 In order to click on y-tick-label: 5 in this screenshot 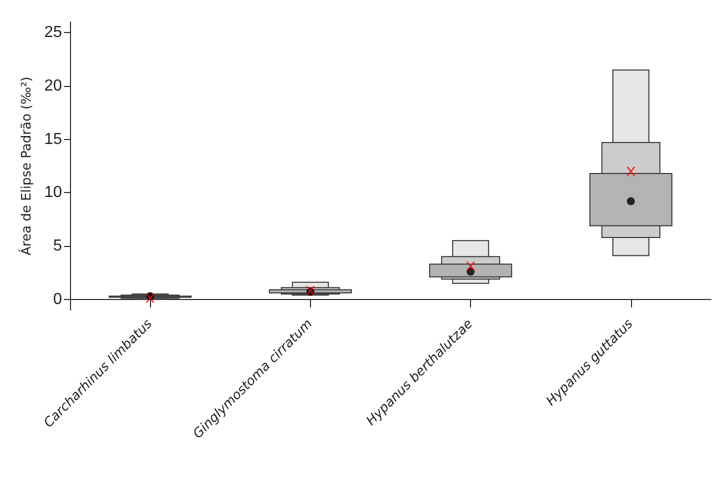, I will do `click(57, 246)`.